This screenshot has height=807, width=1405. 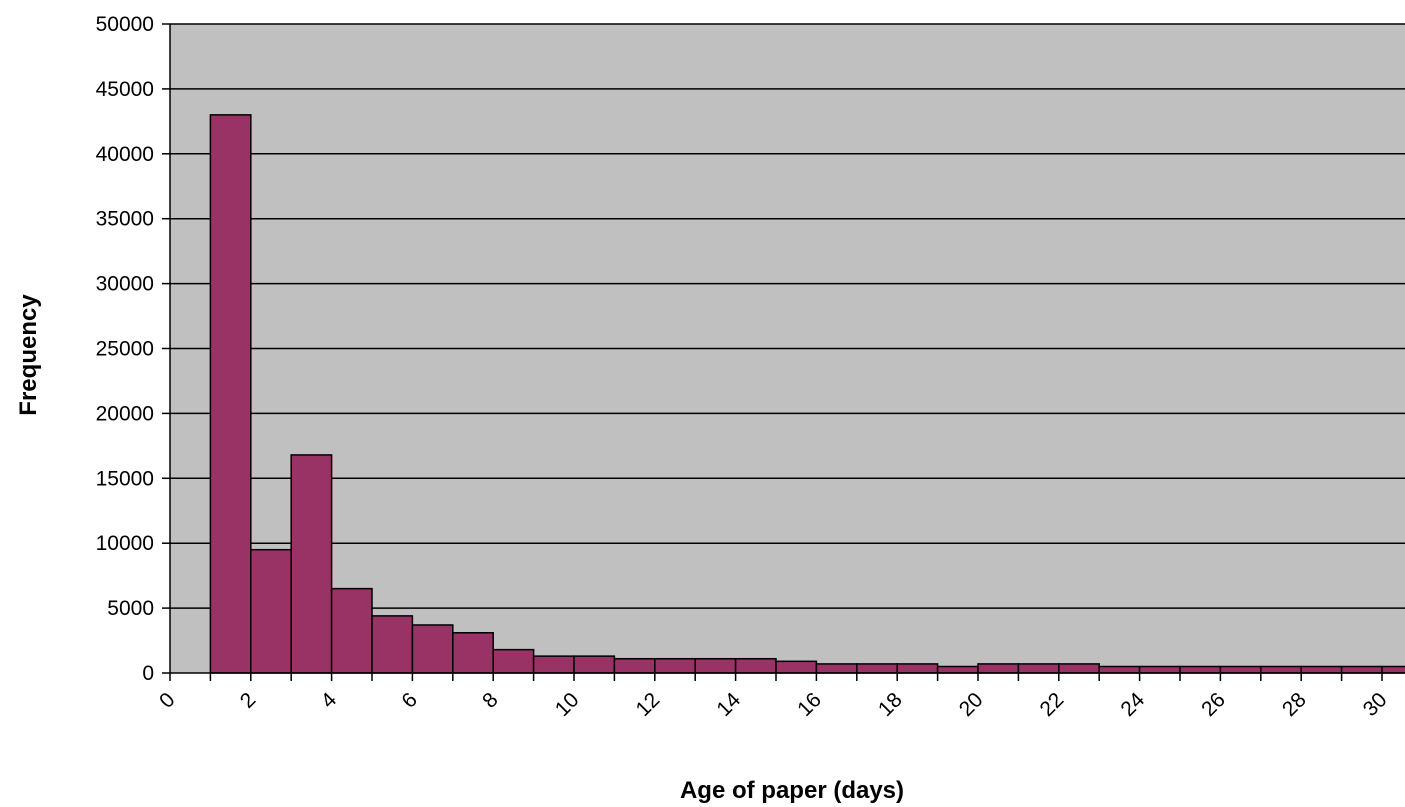 I want to click on x-axis-title: Age of paper (days), so click(x=792, y=790).